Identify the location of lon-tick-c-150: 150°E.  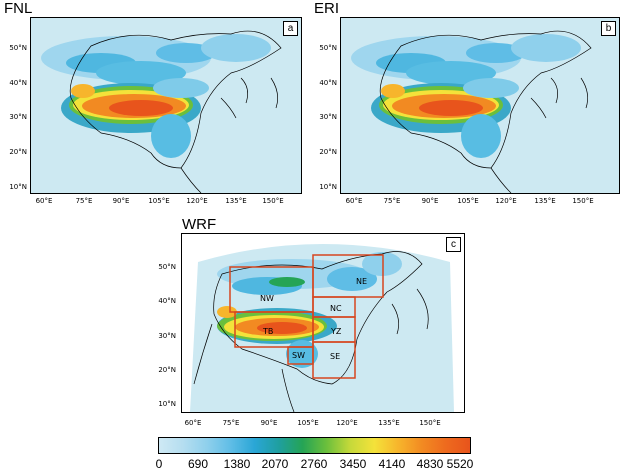
(430, 423).